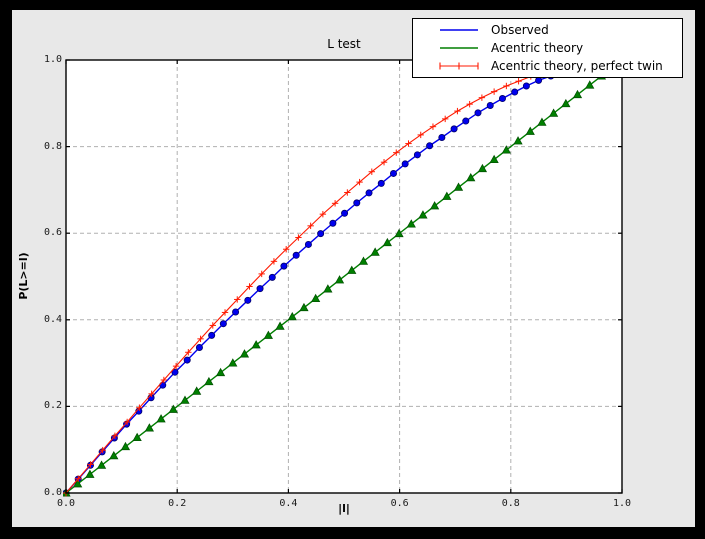  Describe the element at coordinates (399, 503) in the screenshot. I see `x-tick-label: 0.6` at that location.